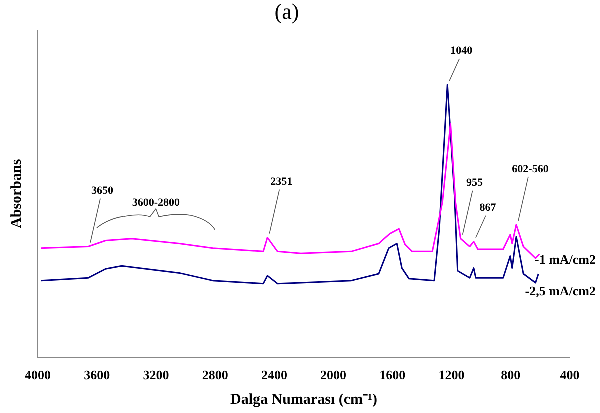  Describe the element at coordinates (274, 375) in the screenshot. I see `x-tick-label: 2400` at that location.